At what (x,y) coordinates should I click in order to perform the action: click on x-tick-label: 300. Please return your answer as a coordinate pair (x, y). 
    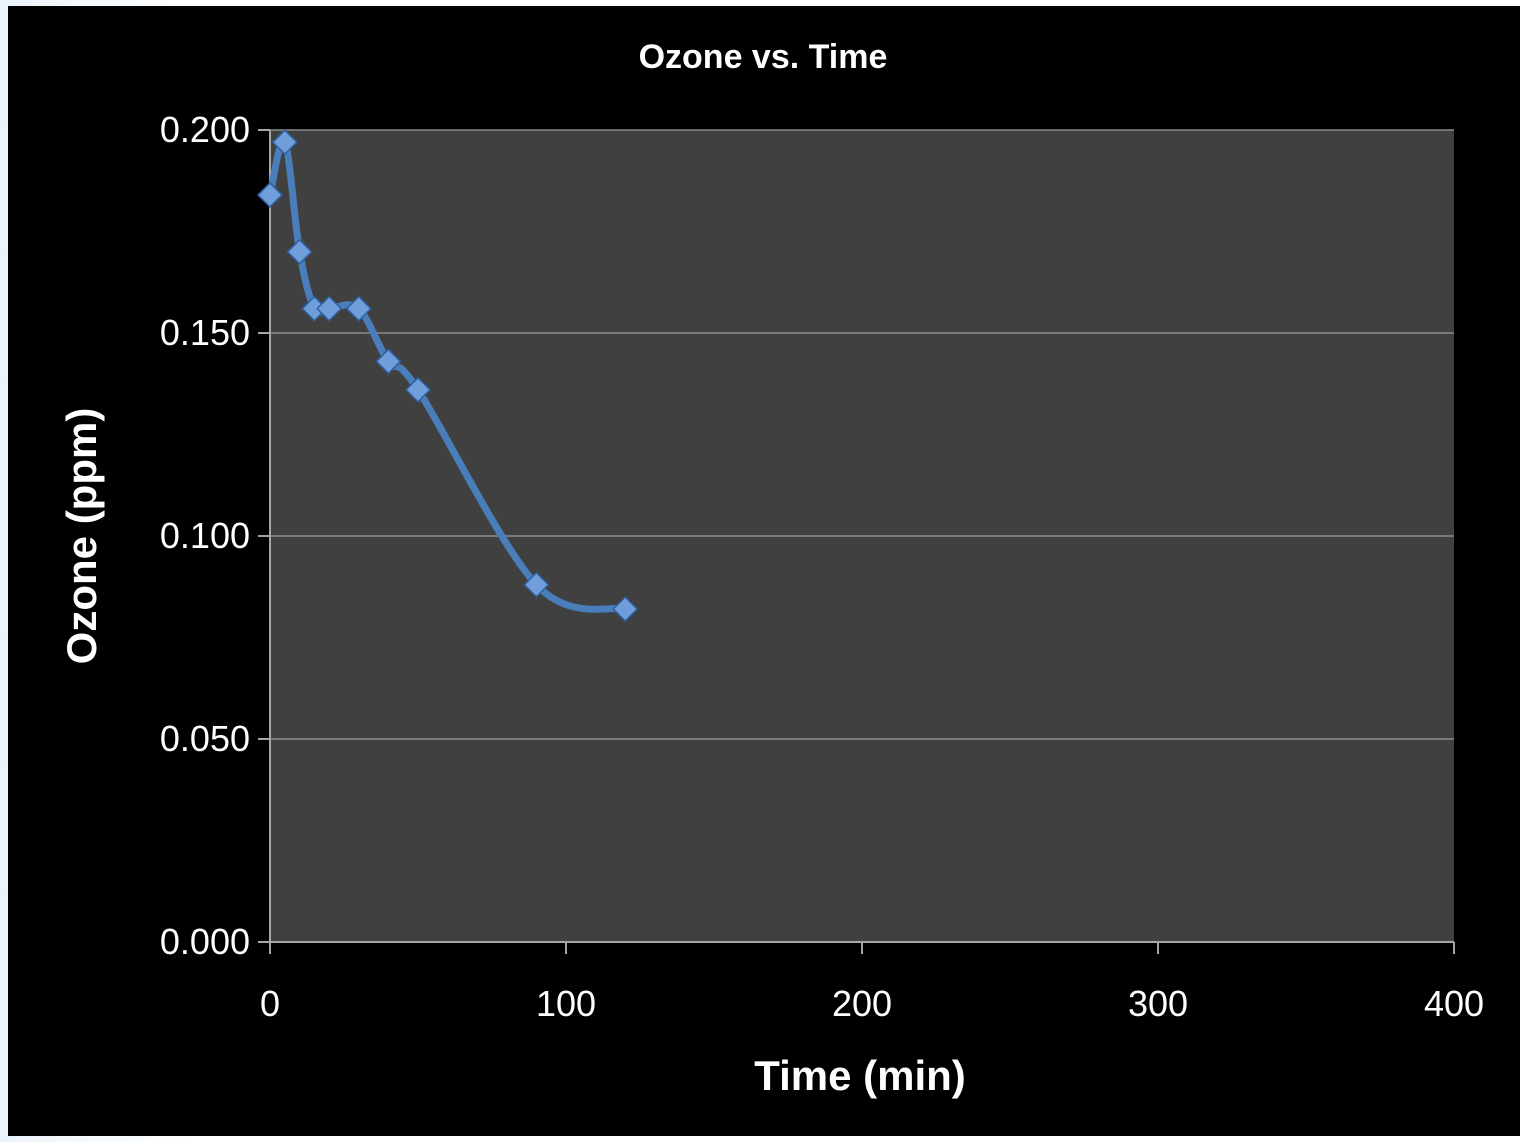
    Looking at the image, I should click on (1158, 1003).